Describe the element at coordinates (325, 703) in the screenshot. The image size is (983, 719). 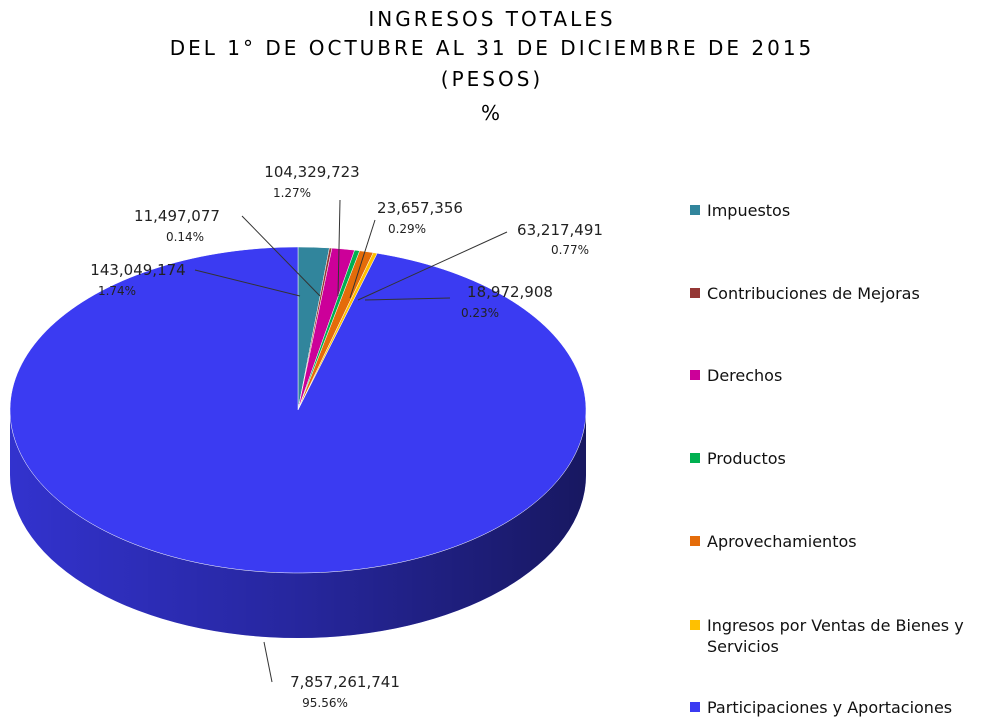
I see `percent-label: 95.56%` at that location.